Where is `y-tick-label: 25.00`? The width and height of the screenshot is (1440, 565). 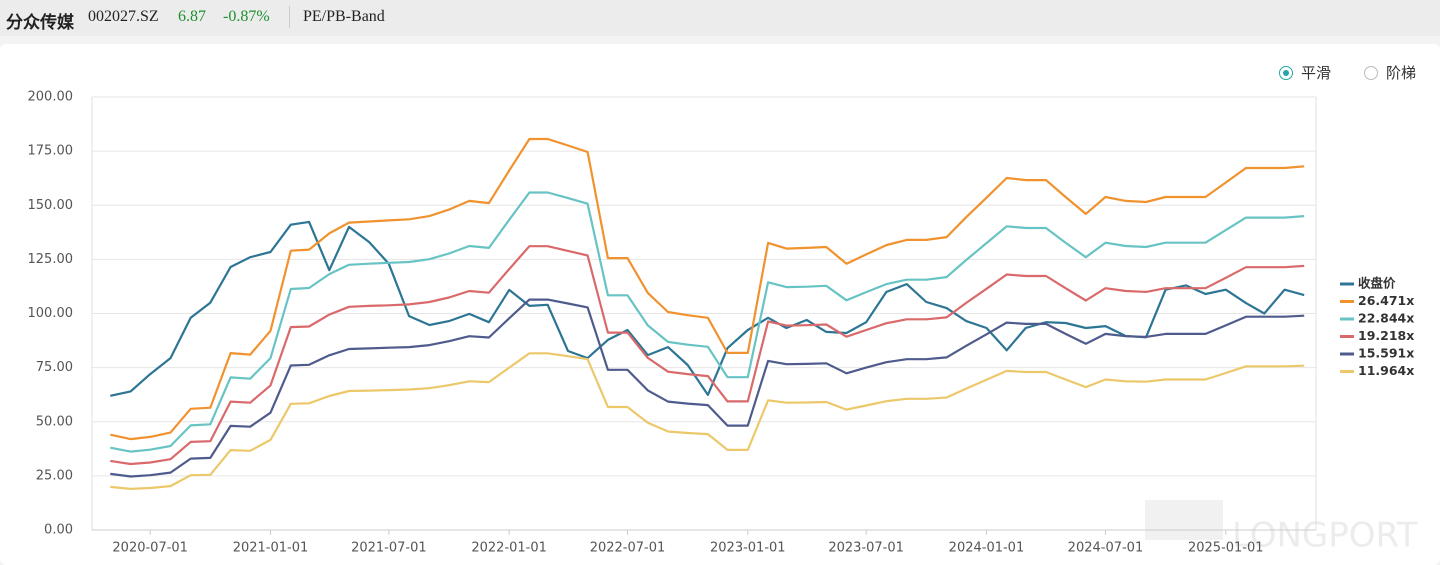
y-tick-label: 25.00 is located at coordinates (54, 475).